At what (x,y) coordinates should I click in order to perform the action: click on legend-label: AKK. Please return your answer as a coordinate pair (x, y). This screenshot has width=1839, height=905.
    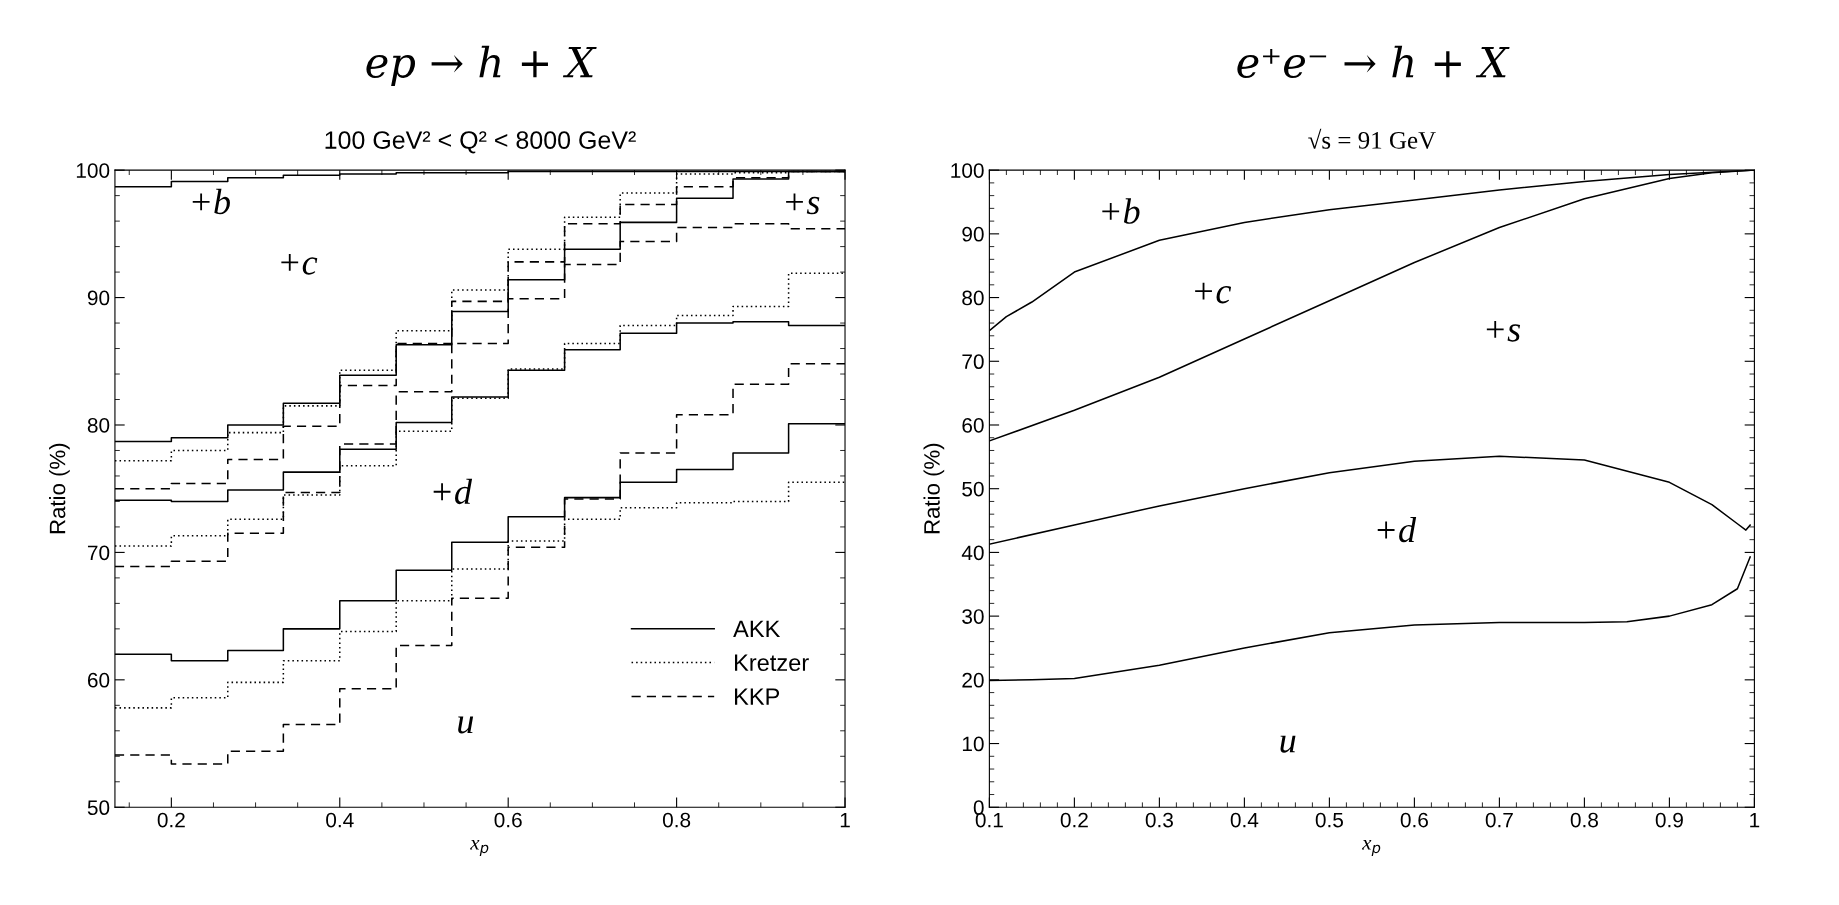
    Looking at the image, I should click on (757, 629).